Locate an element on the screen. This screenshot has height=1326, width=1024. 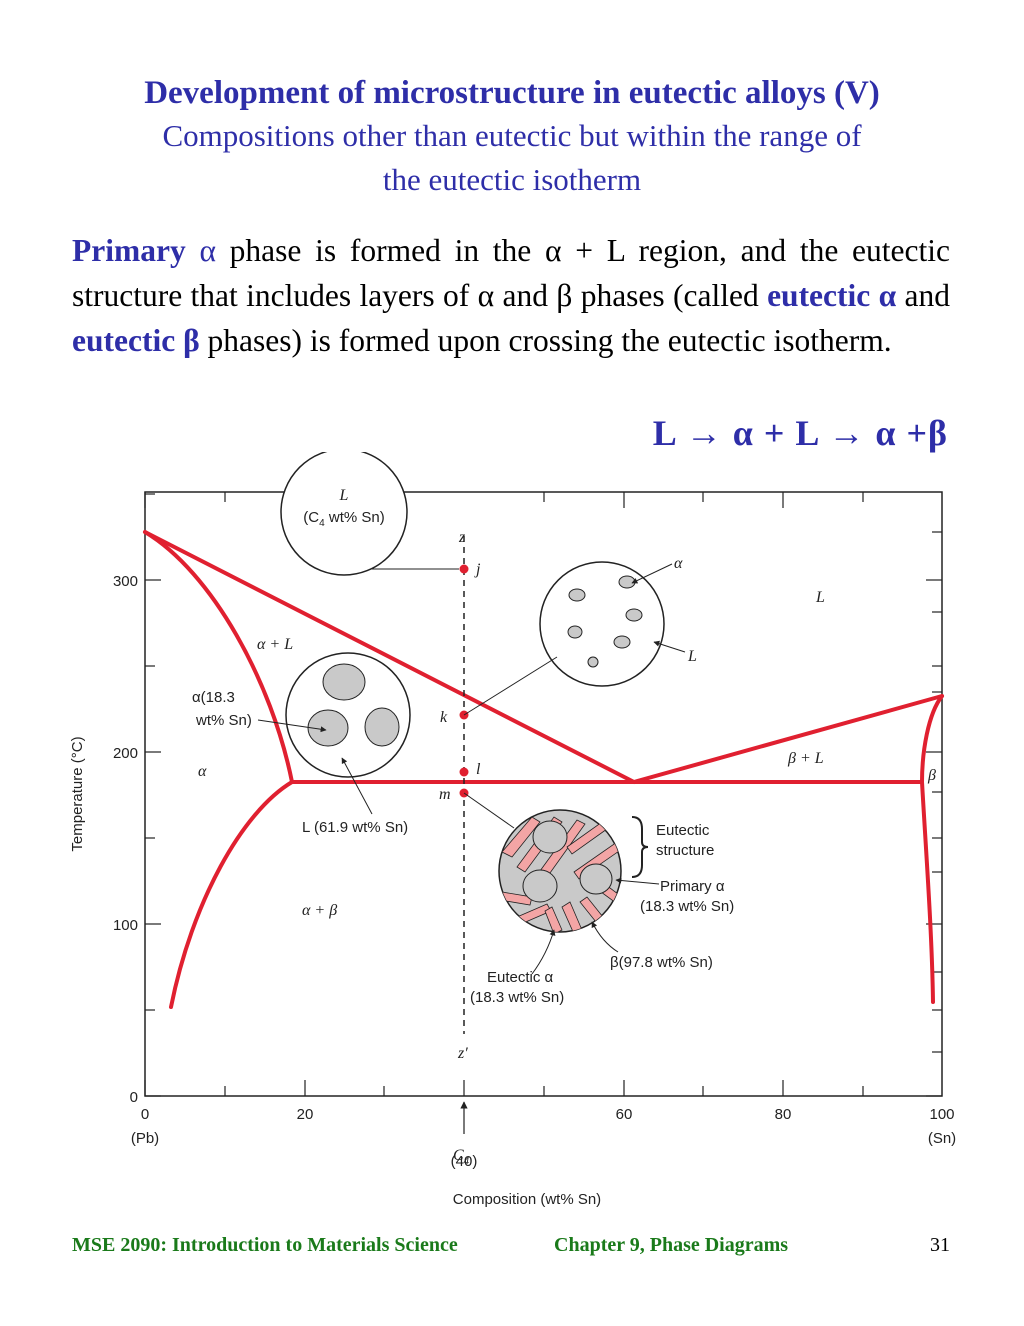
c4-marker: C4 (40) is located at coordinates (464, 1135).